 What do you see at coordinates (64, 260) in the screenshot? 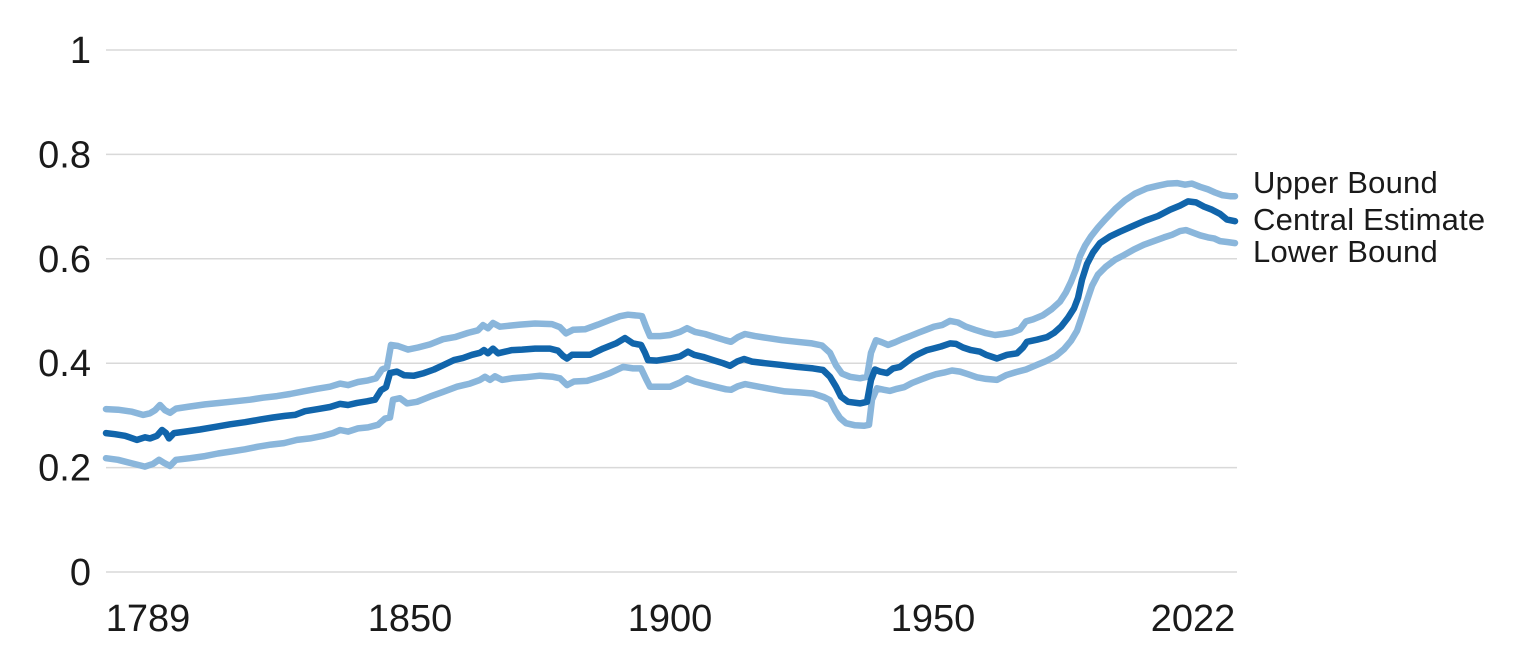
I see `y-tick-label-0.6: 0.6` at bounding box center [64, 260].